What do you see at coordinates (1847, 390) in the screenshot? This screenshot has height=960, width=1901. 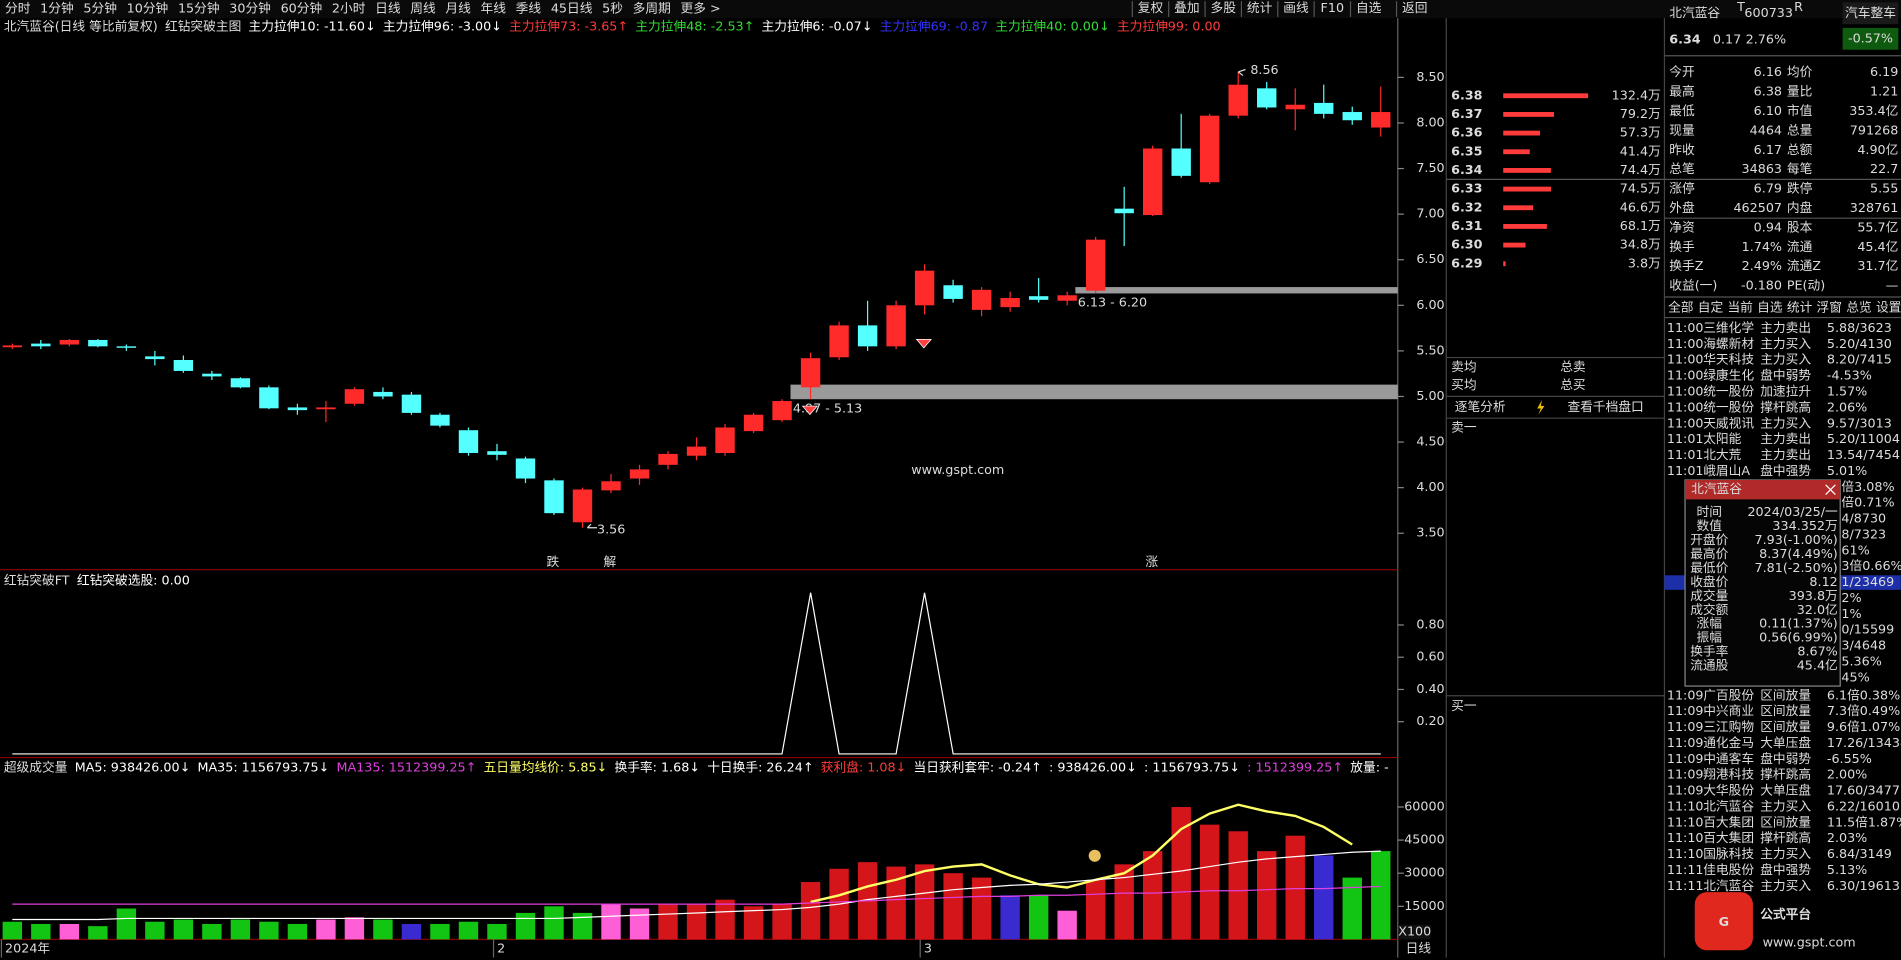 I see `alert-value: 1.57%` at bounding box center [1847, 390].